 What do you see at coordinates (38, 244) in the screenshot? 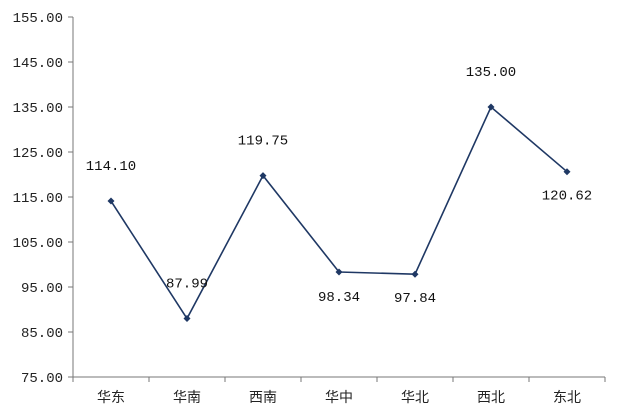
I see `y-tick-label: 105.00` at bounding box center [38, 244].